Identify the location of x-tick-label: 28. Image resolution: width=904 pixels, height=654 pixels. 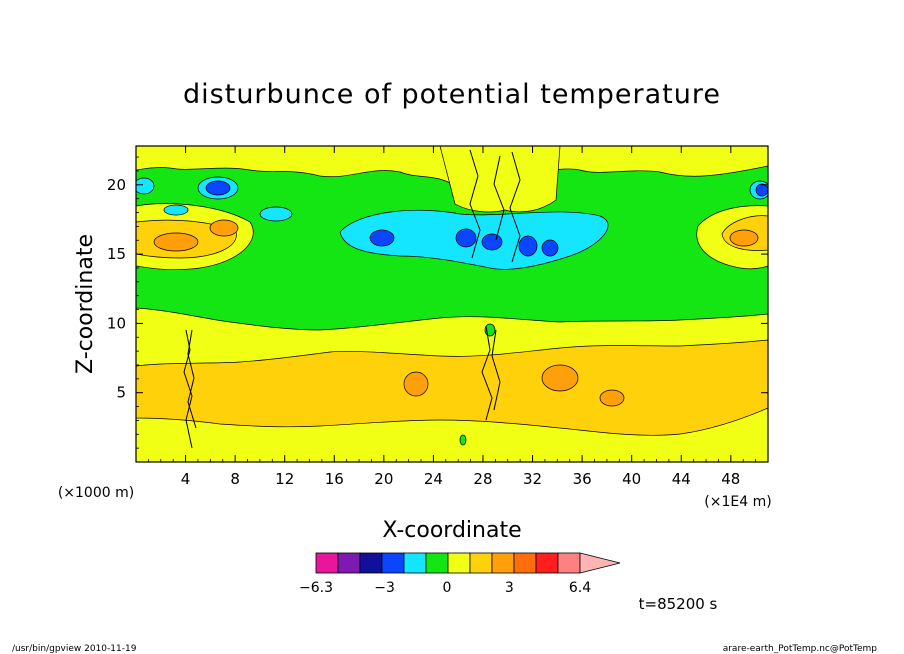
(482, 479).